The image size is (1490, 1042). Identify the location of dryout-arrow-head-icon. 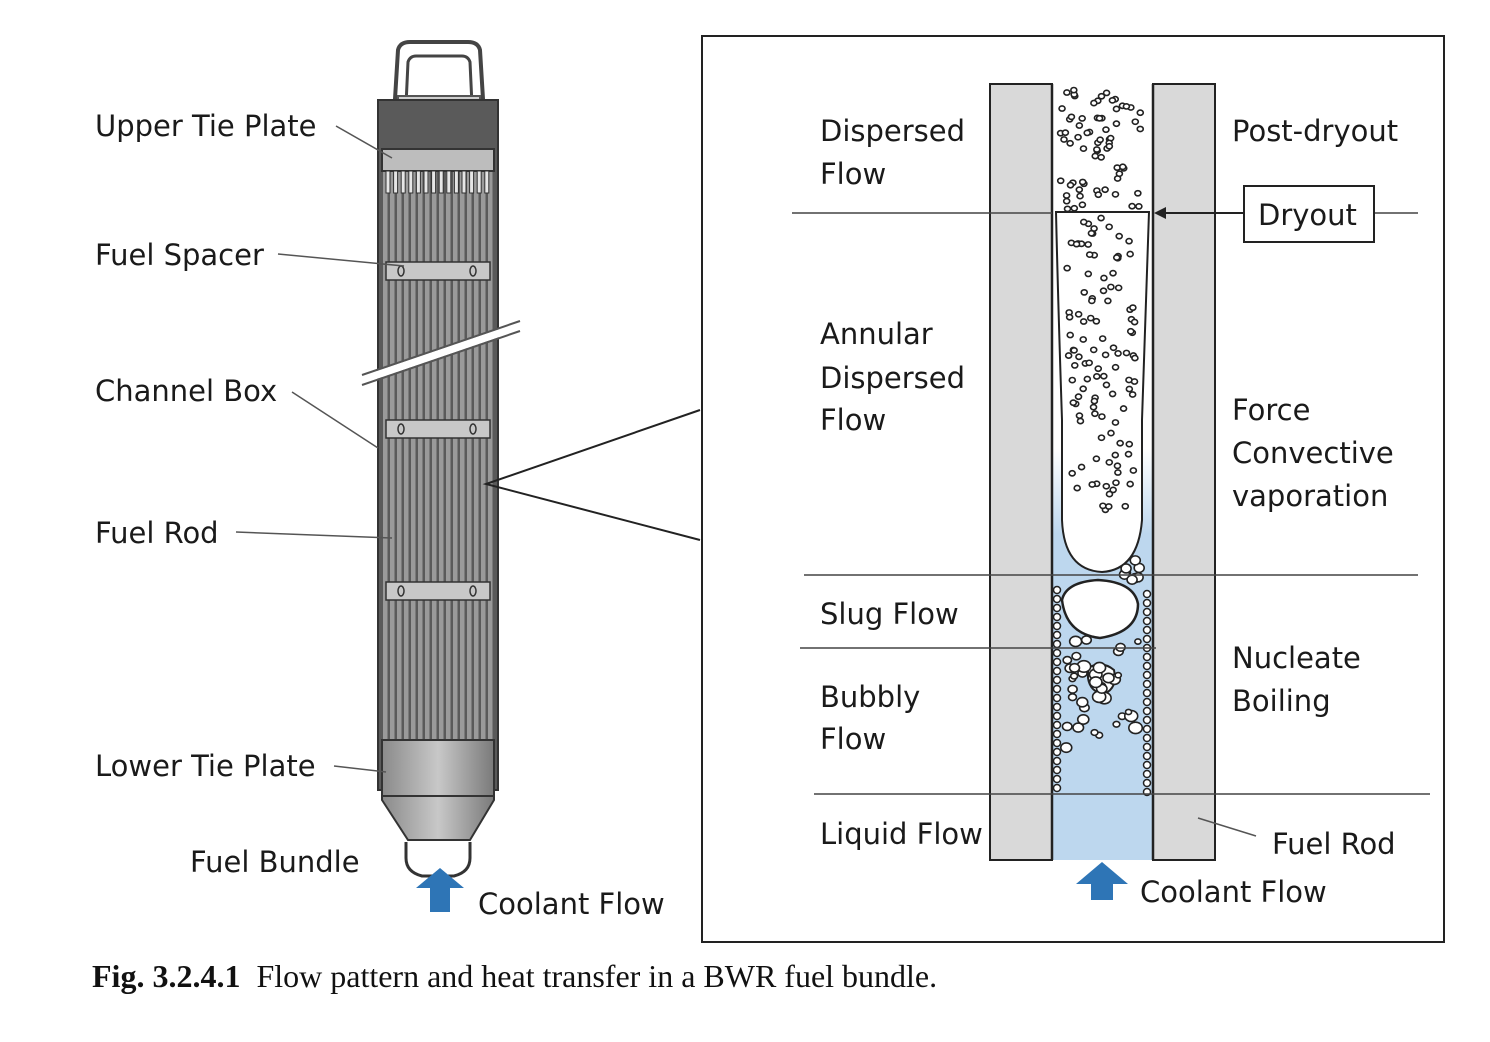
(1160, 213).